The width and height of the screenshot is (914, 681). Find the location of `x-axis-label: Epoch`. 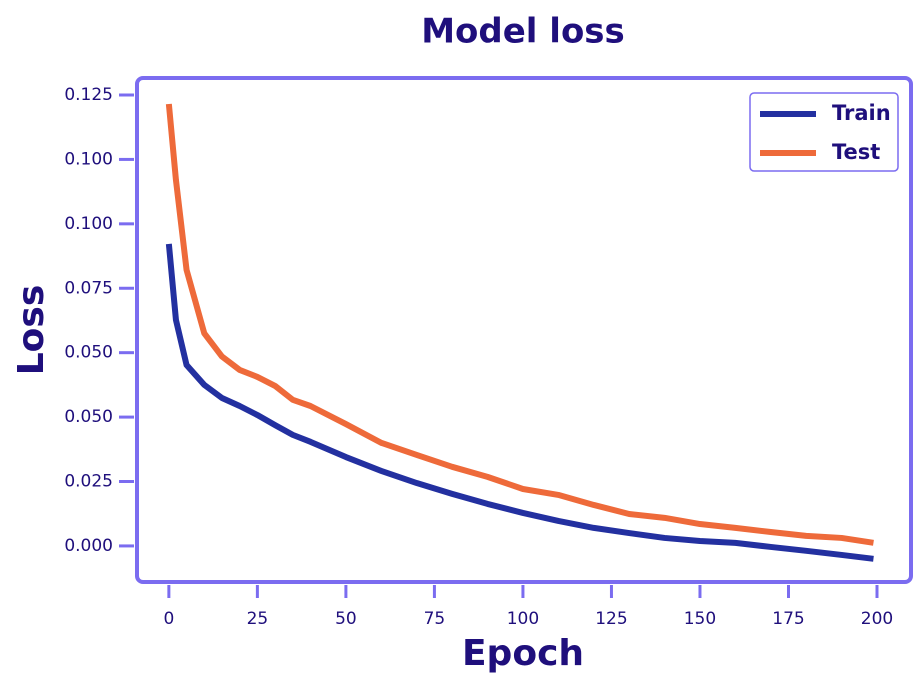

x-axis-label: Epoch is located at coordinates (523, 653).